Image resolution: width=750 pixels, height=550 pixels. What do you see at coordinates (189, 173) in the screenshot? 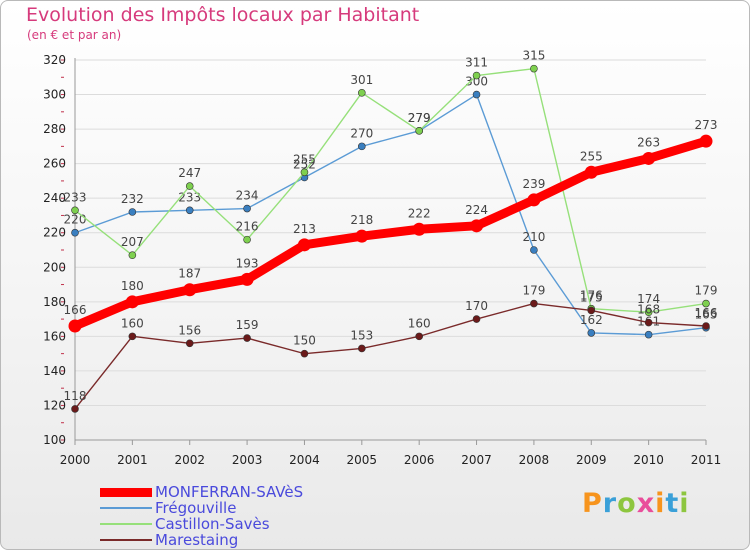
I see `data-label: 247` at bounding box center [189, 173].